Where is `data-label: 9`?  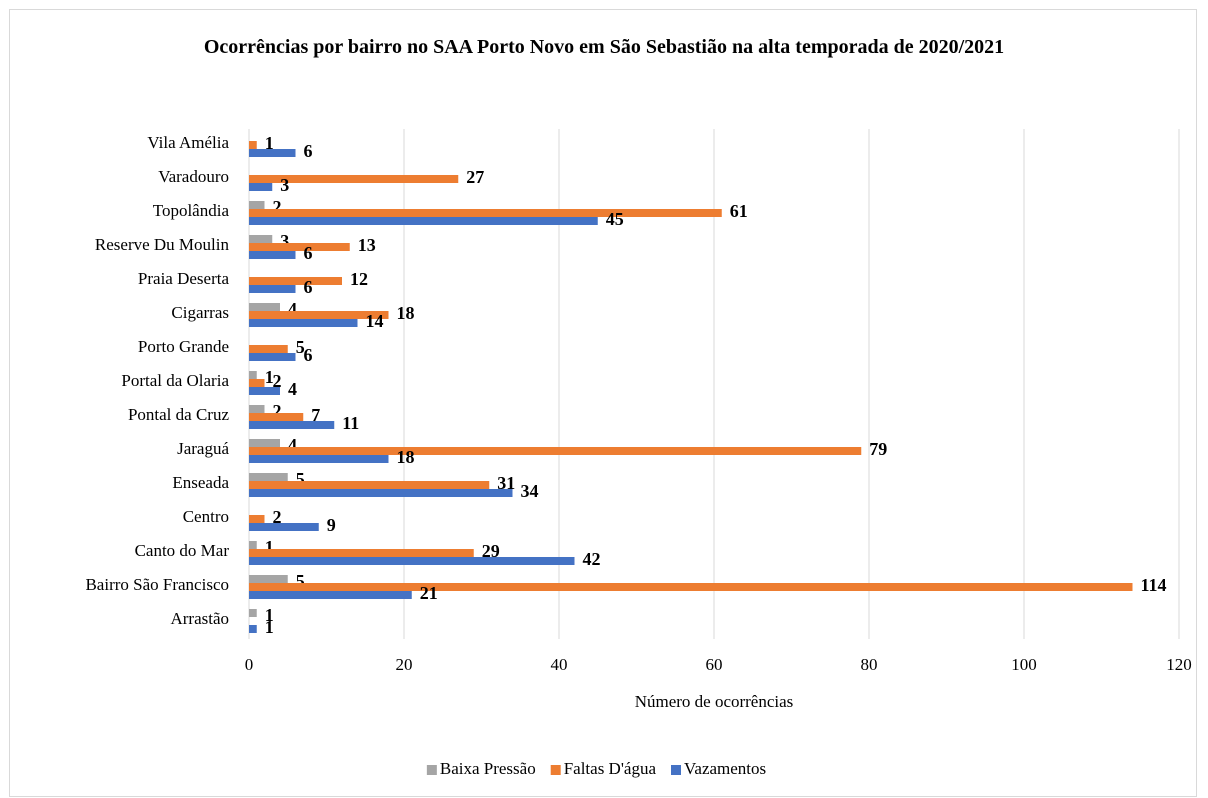
data-label: 9 is located at coordinates (331, 525).